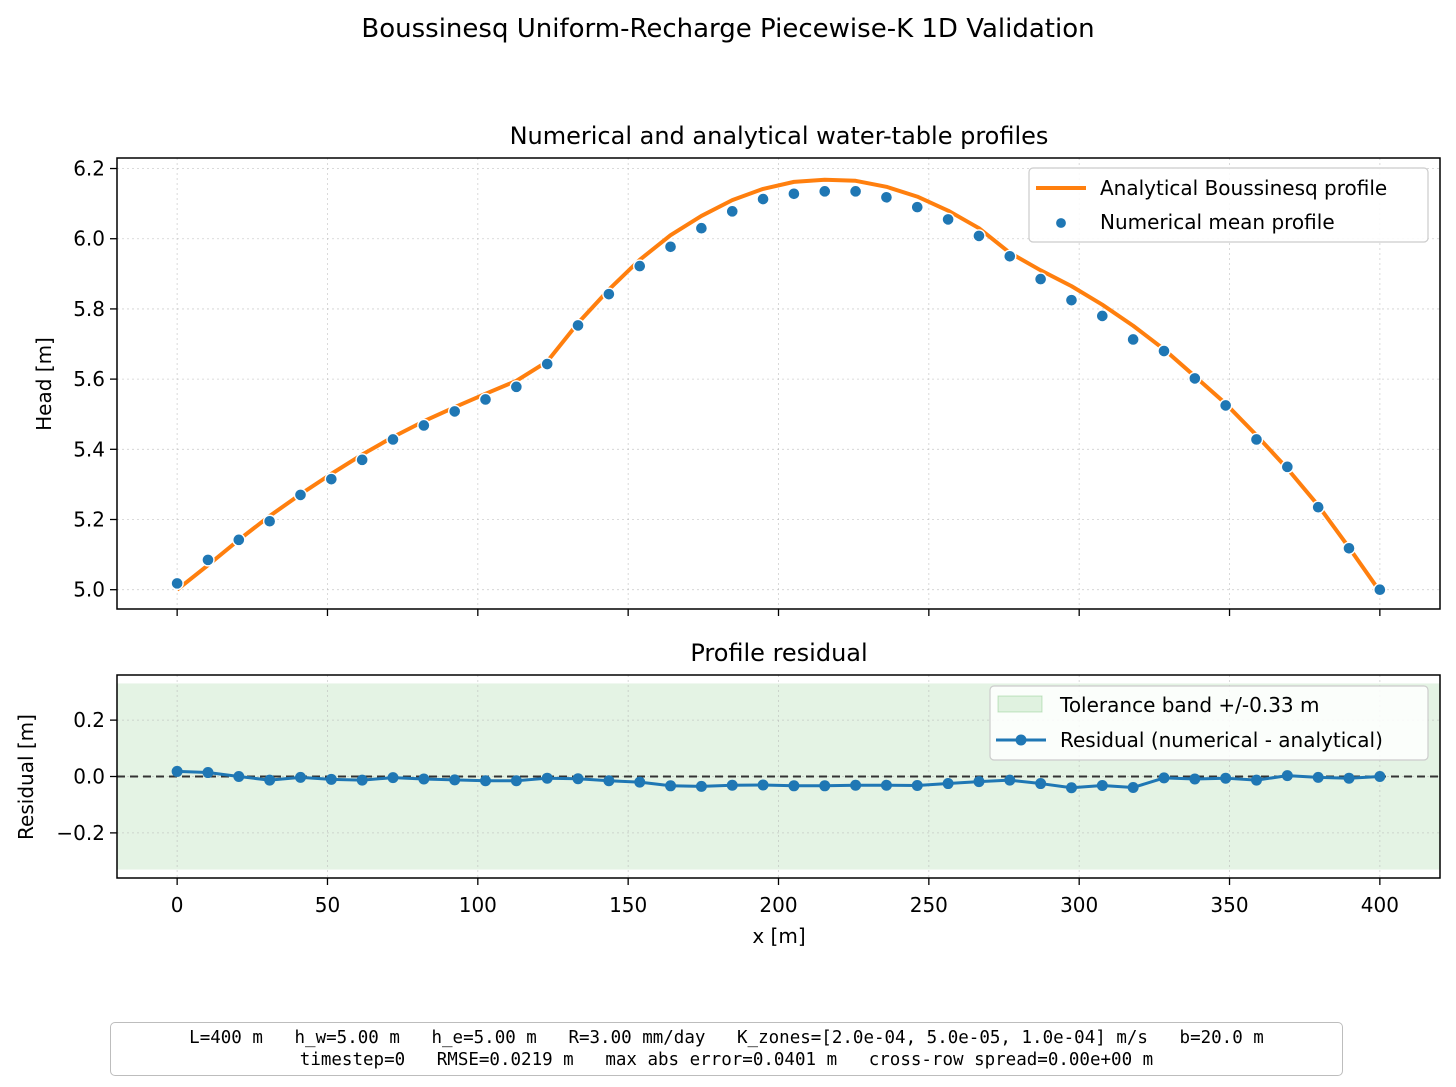 Image resolution: width=1456 pixels, height=1087 pixels. What do you see at coordinates (1380, 905) in the screenshot?
I see `x-tick-label: 400` at bounding box center [1380, 905].